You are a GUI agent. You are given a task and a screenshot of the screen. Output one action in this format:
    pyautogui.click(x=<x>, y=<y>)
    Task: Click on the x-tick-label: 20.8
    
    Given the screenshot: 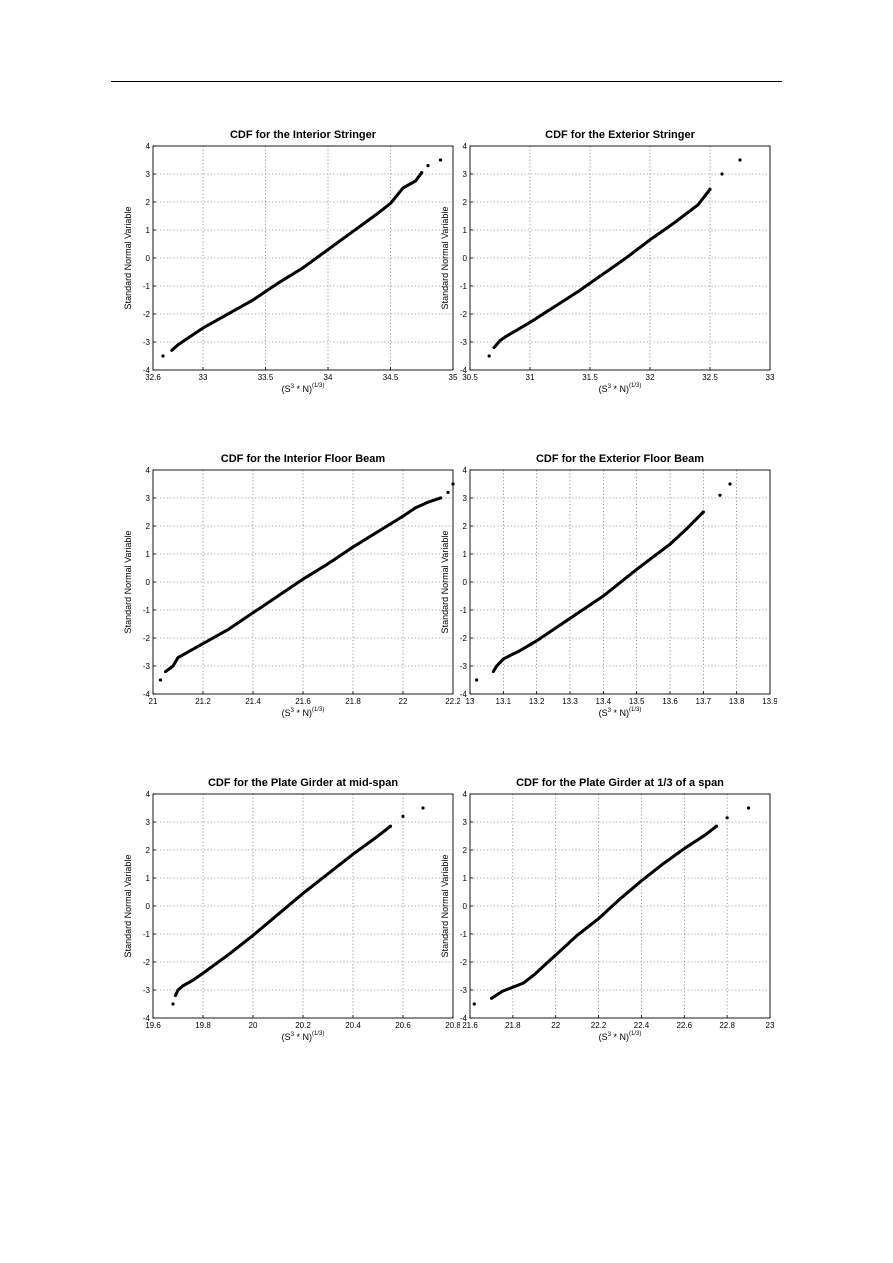 What is the action you would take?
    pyautogui.click(x=452, y=1025)
    